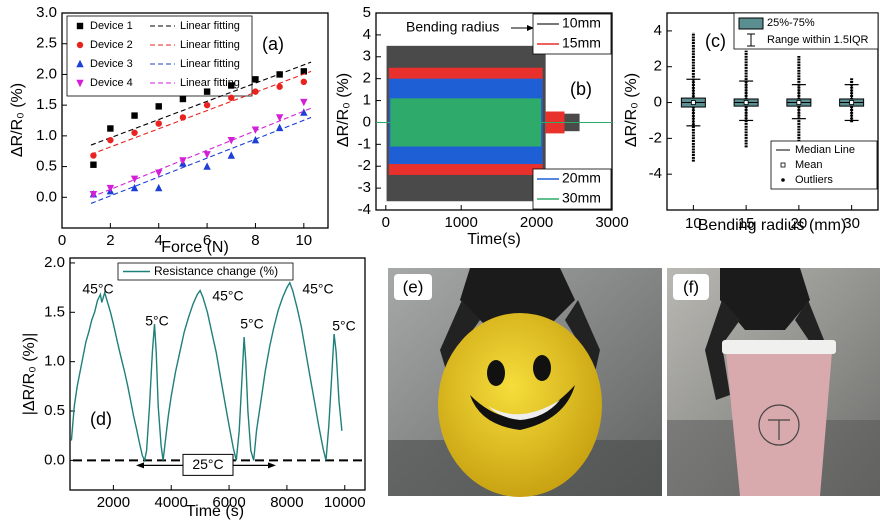  What do you see at coordinates (772, 225) in the screenshot?
I see `x-axis-title: Bending radius (mm)` at bounding box center [772, 225].